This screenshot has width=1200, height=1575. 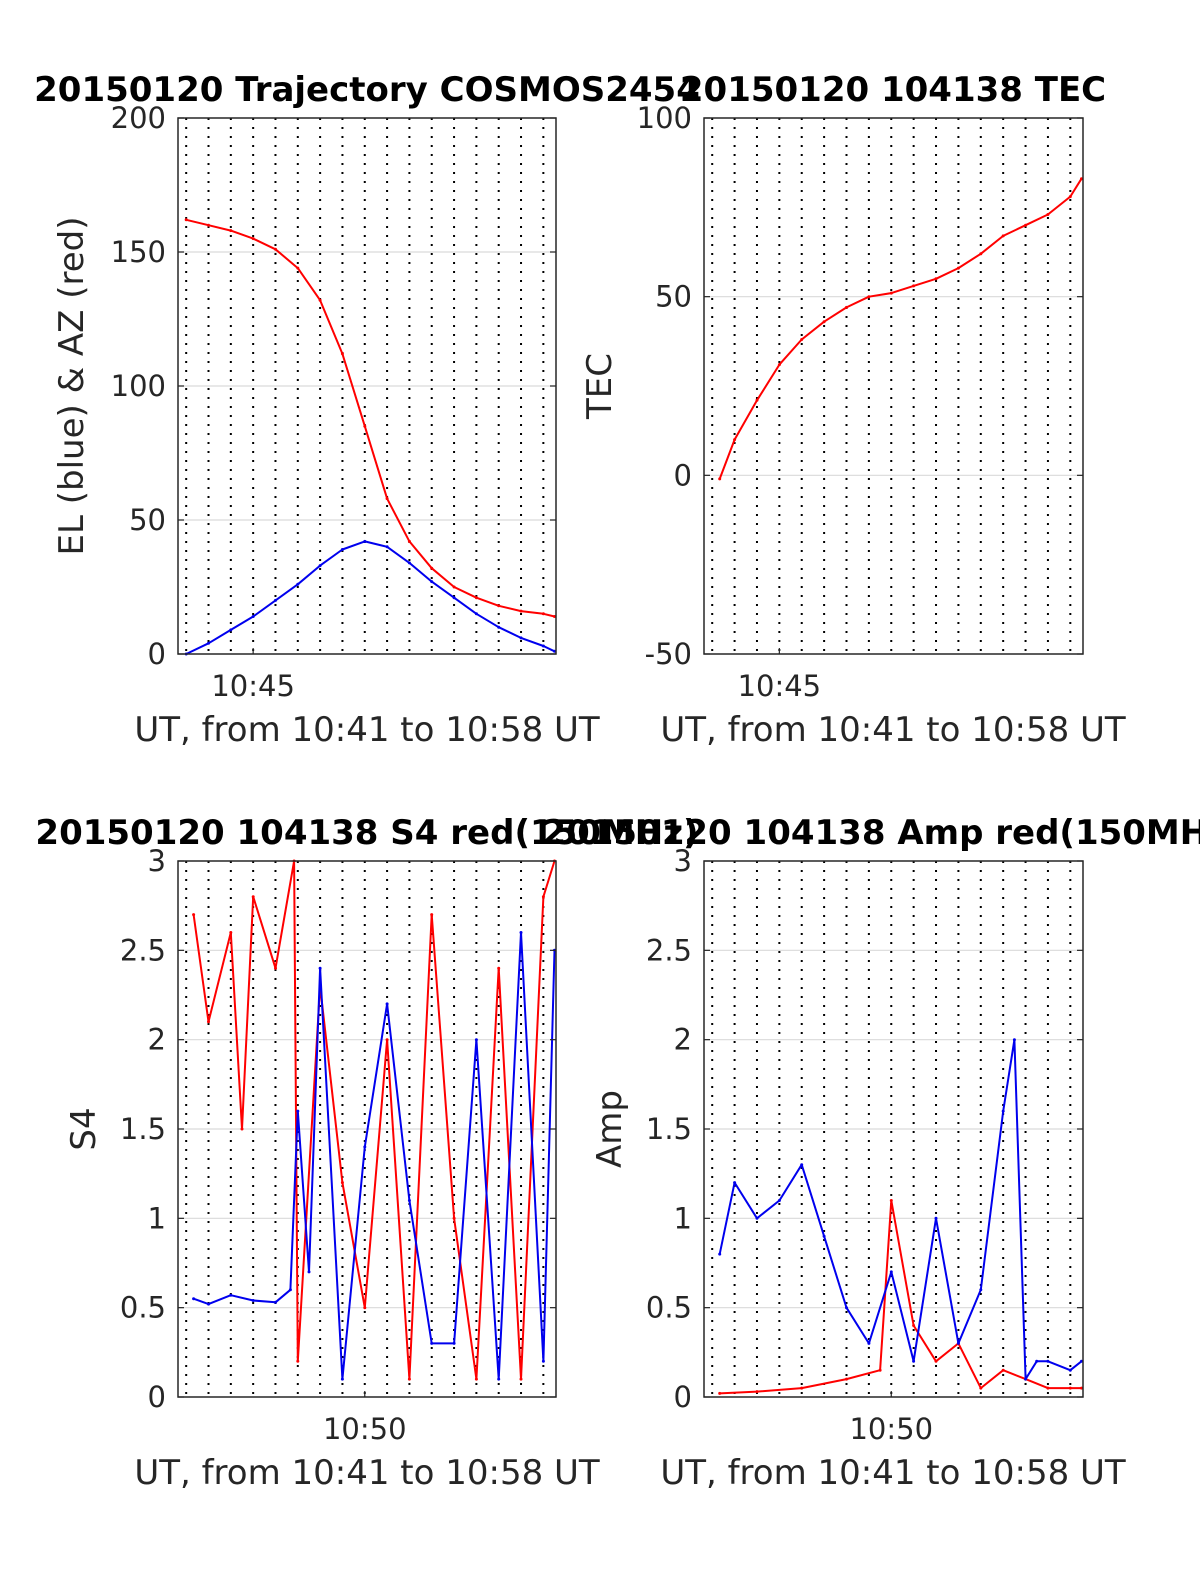 What do you see at coordinates (138, 386) in the screenshot?
I see `trajectory-y-tick-label: 100` at bounding box center [138, 386].